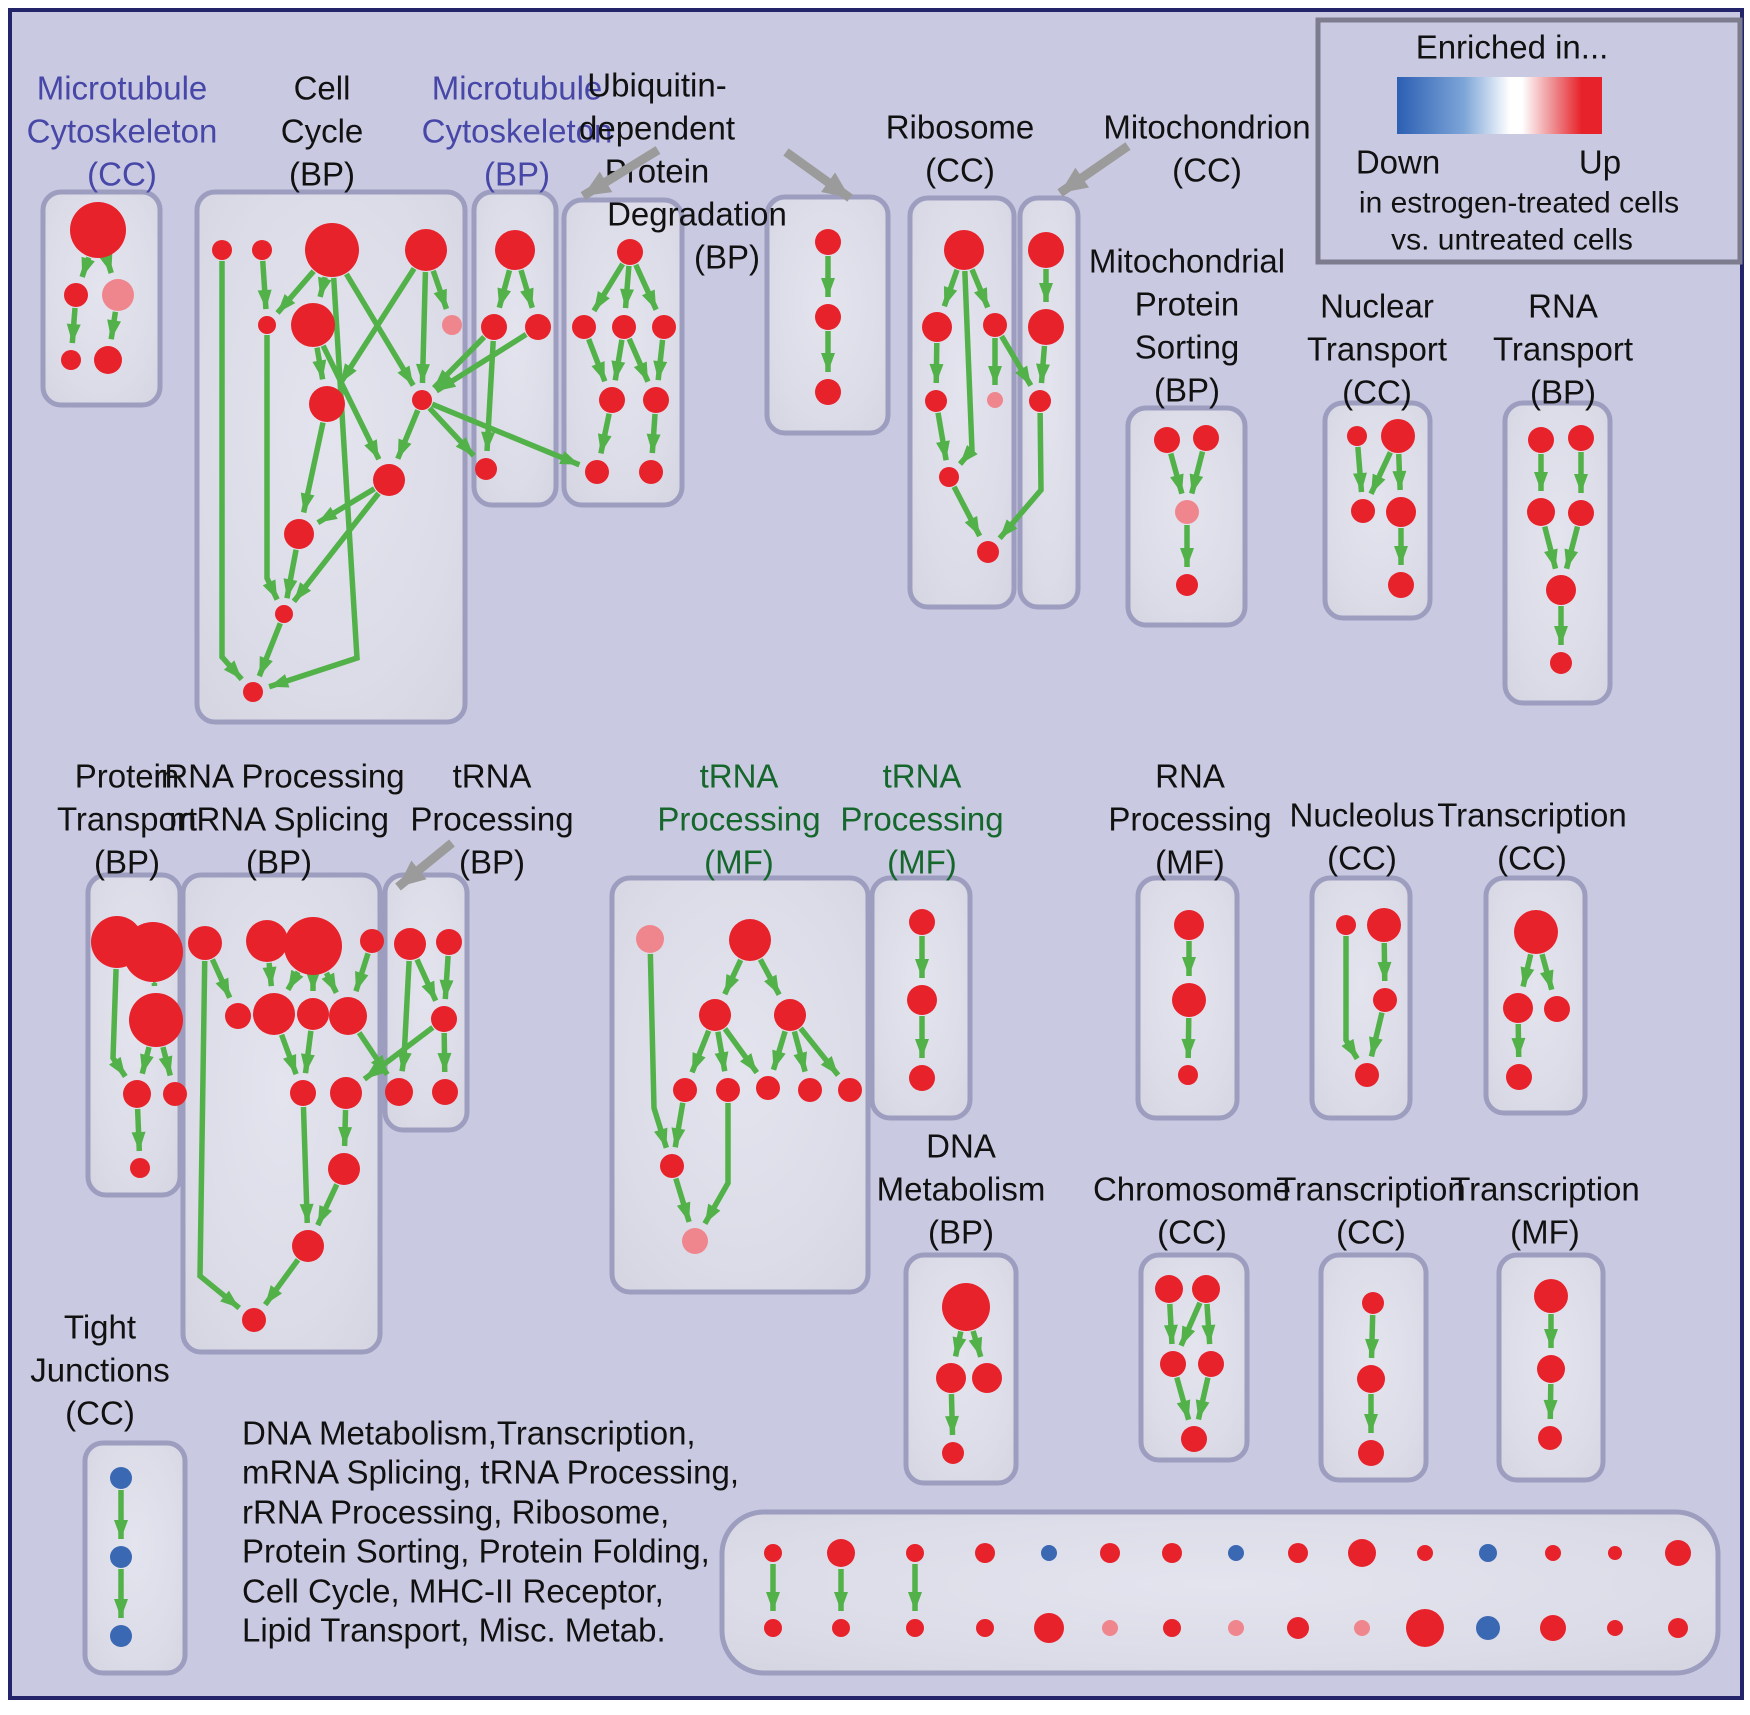  I want to click on microtubule-bp-node-t3, so click(538, 327).